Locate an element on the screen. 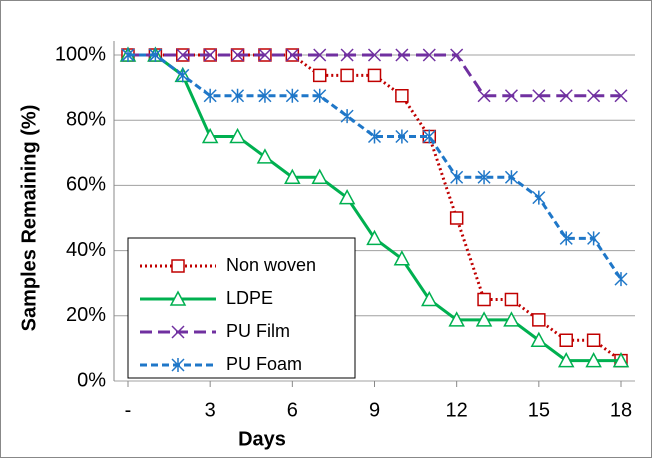  x-tick-label: 18 is located at coordinates (621, 410).